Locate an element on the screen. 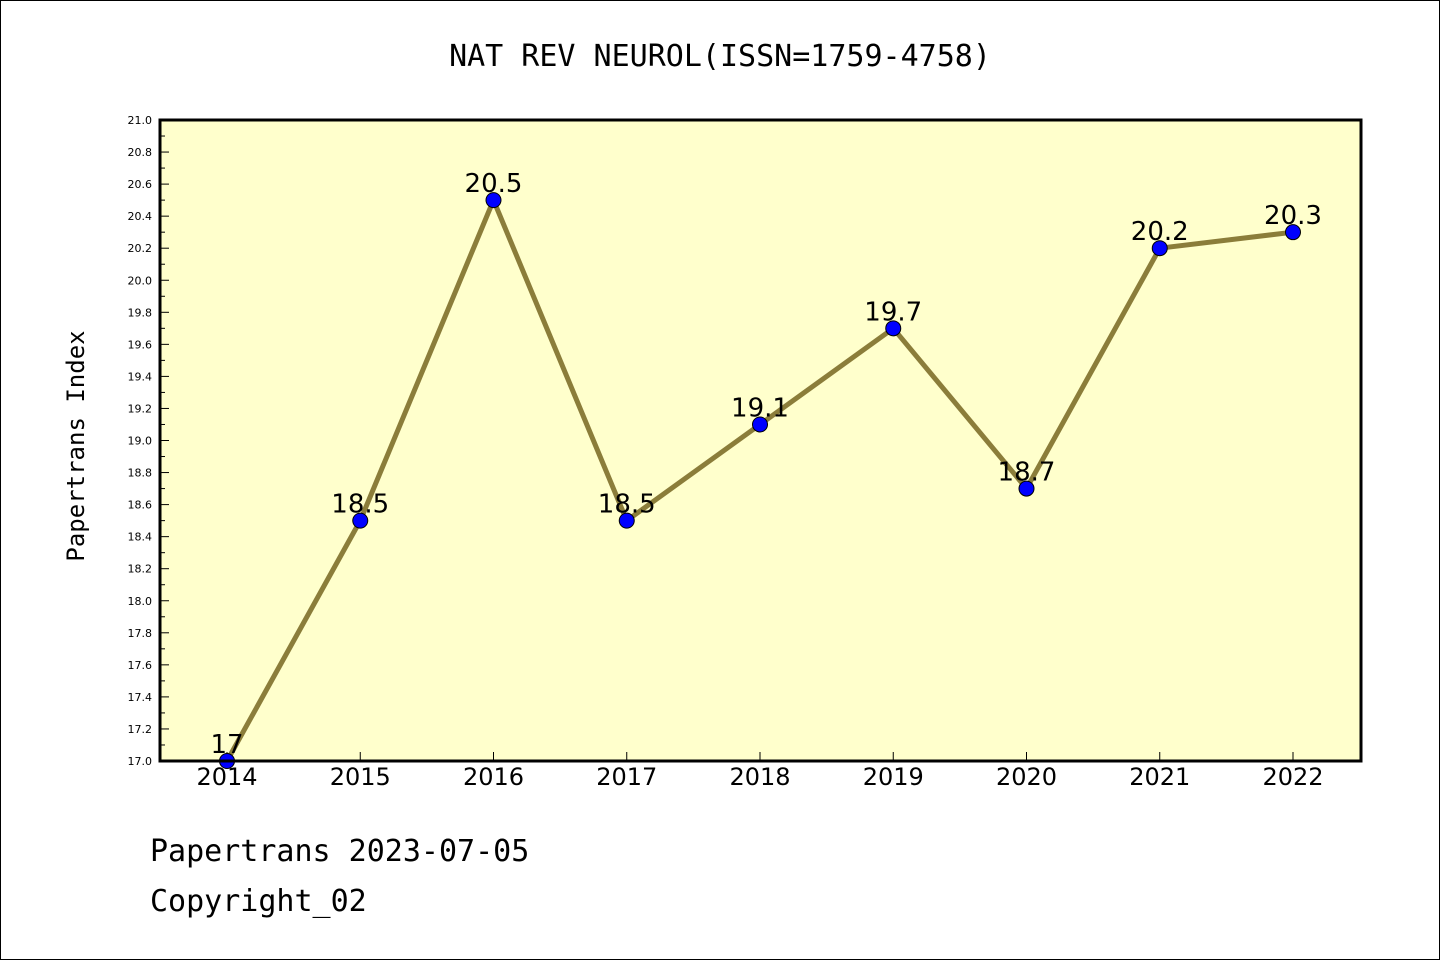 This screenshot has height=960, width=1440. x-axis-ticks: 2014 2015 2016 2017 2018 2019 2020 2021 2022 is located at coordinates (760, 771).